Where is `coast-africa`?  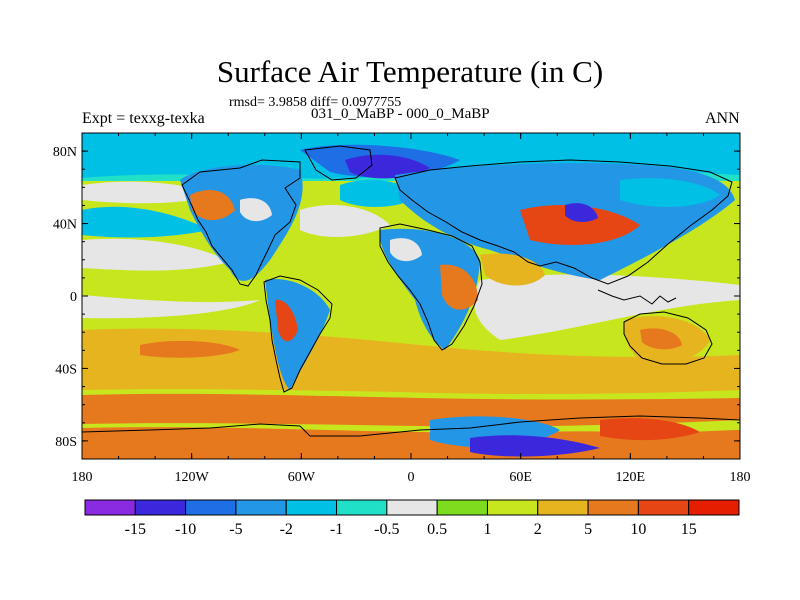 coast-africa is located at coordinates (431, 287).